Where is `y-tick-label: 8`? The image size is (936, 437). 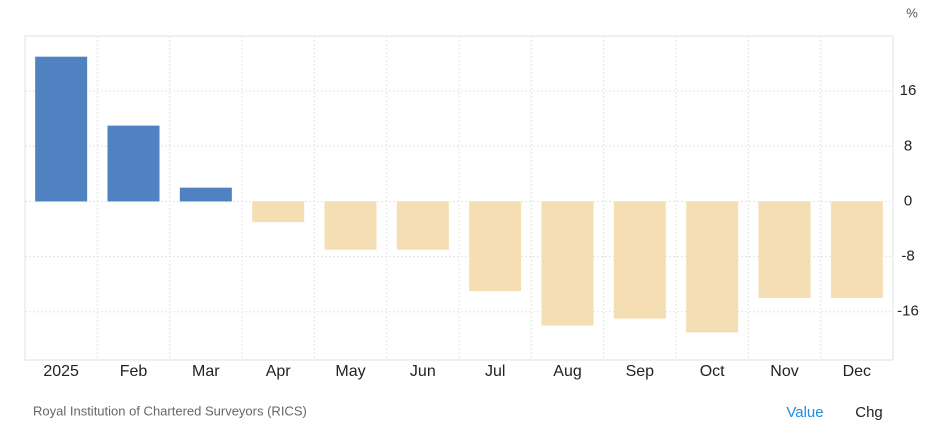
y-tick-label: 8 is located at coordinates (908, 145).